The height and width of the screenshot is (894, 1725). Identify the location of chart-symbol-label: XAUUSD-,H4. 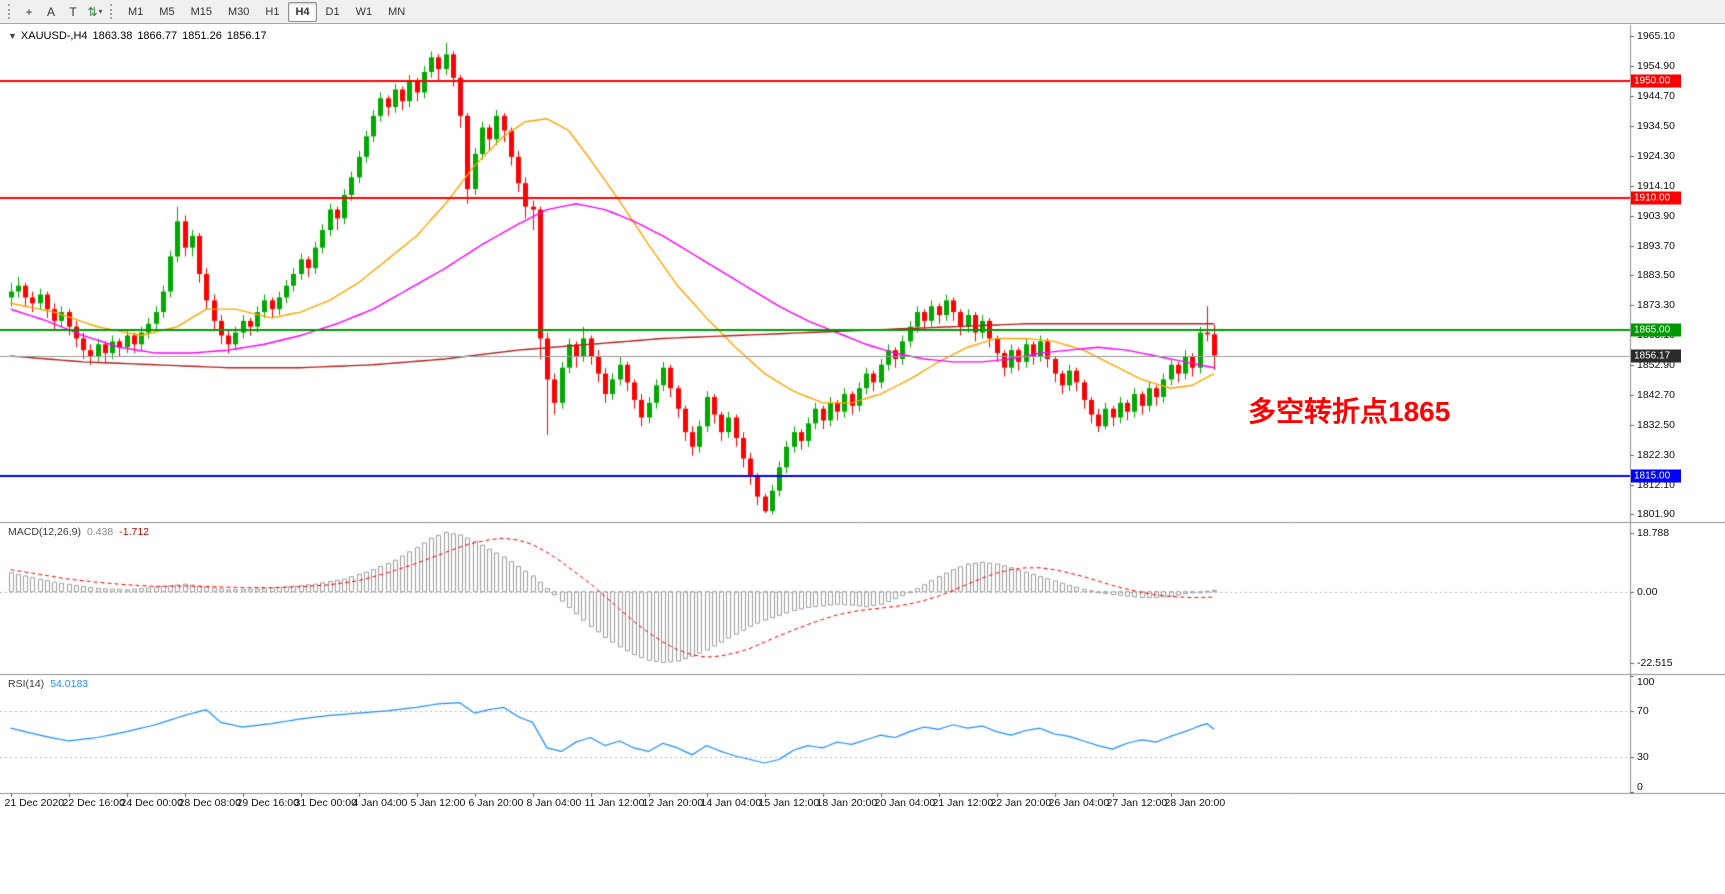
(54, 36).